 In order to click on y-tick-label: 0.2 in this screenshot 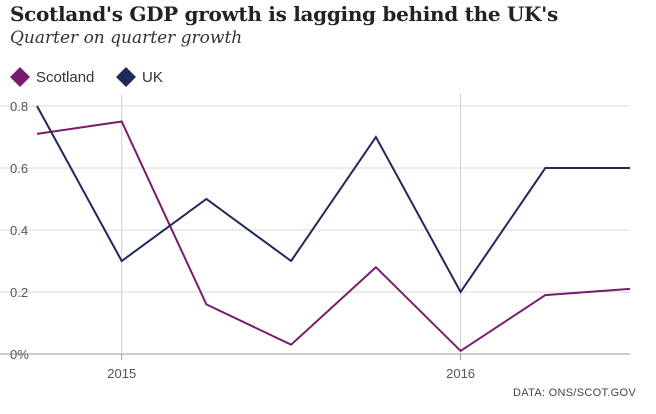, I will do `click(19, 292)`.